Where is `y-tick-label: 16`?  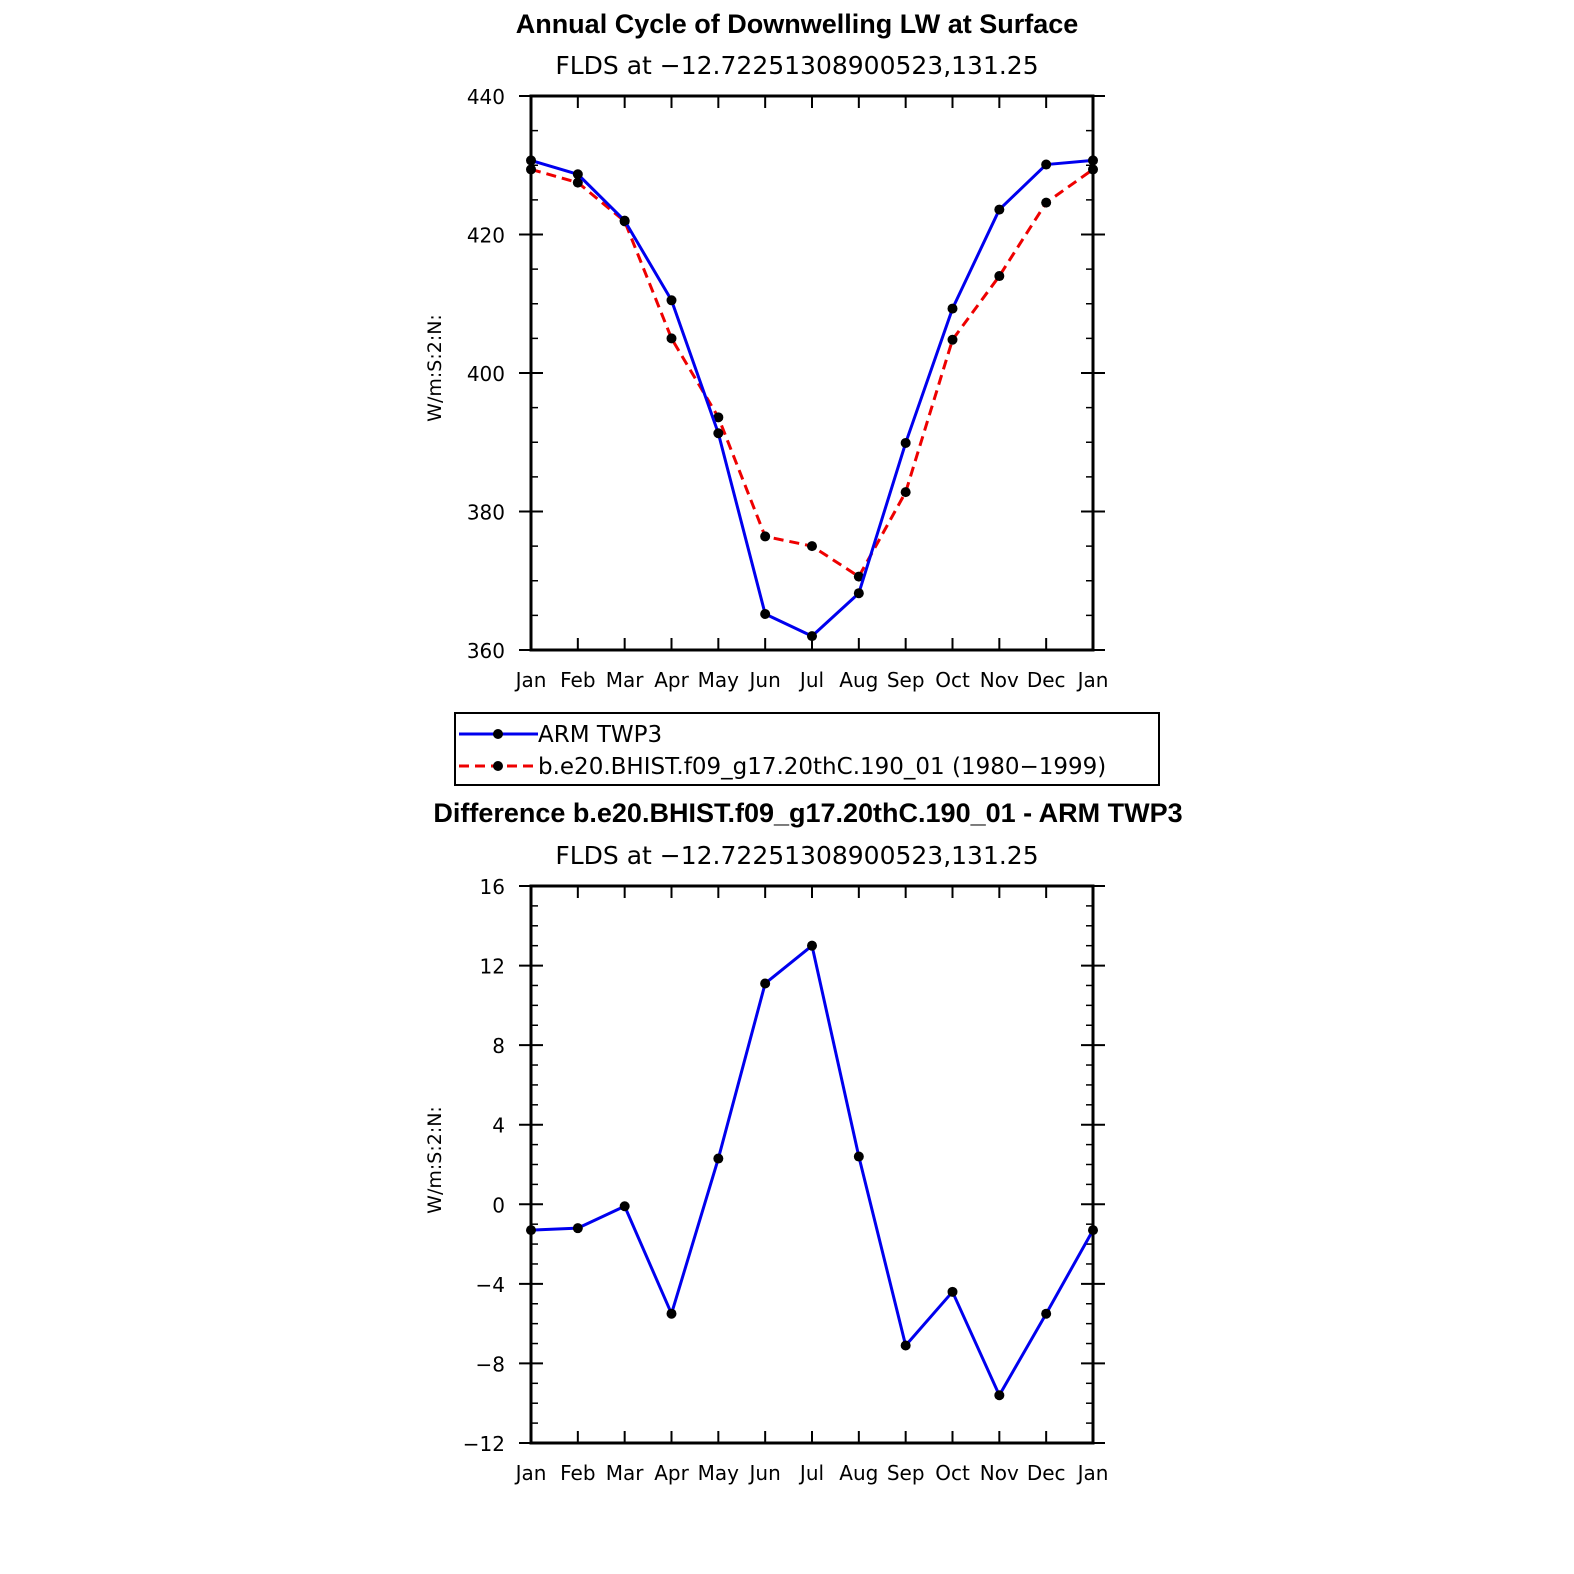 y-tick-label: 16 is located at coordinates (492, 887).